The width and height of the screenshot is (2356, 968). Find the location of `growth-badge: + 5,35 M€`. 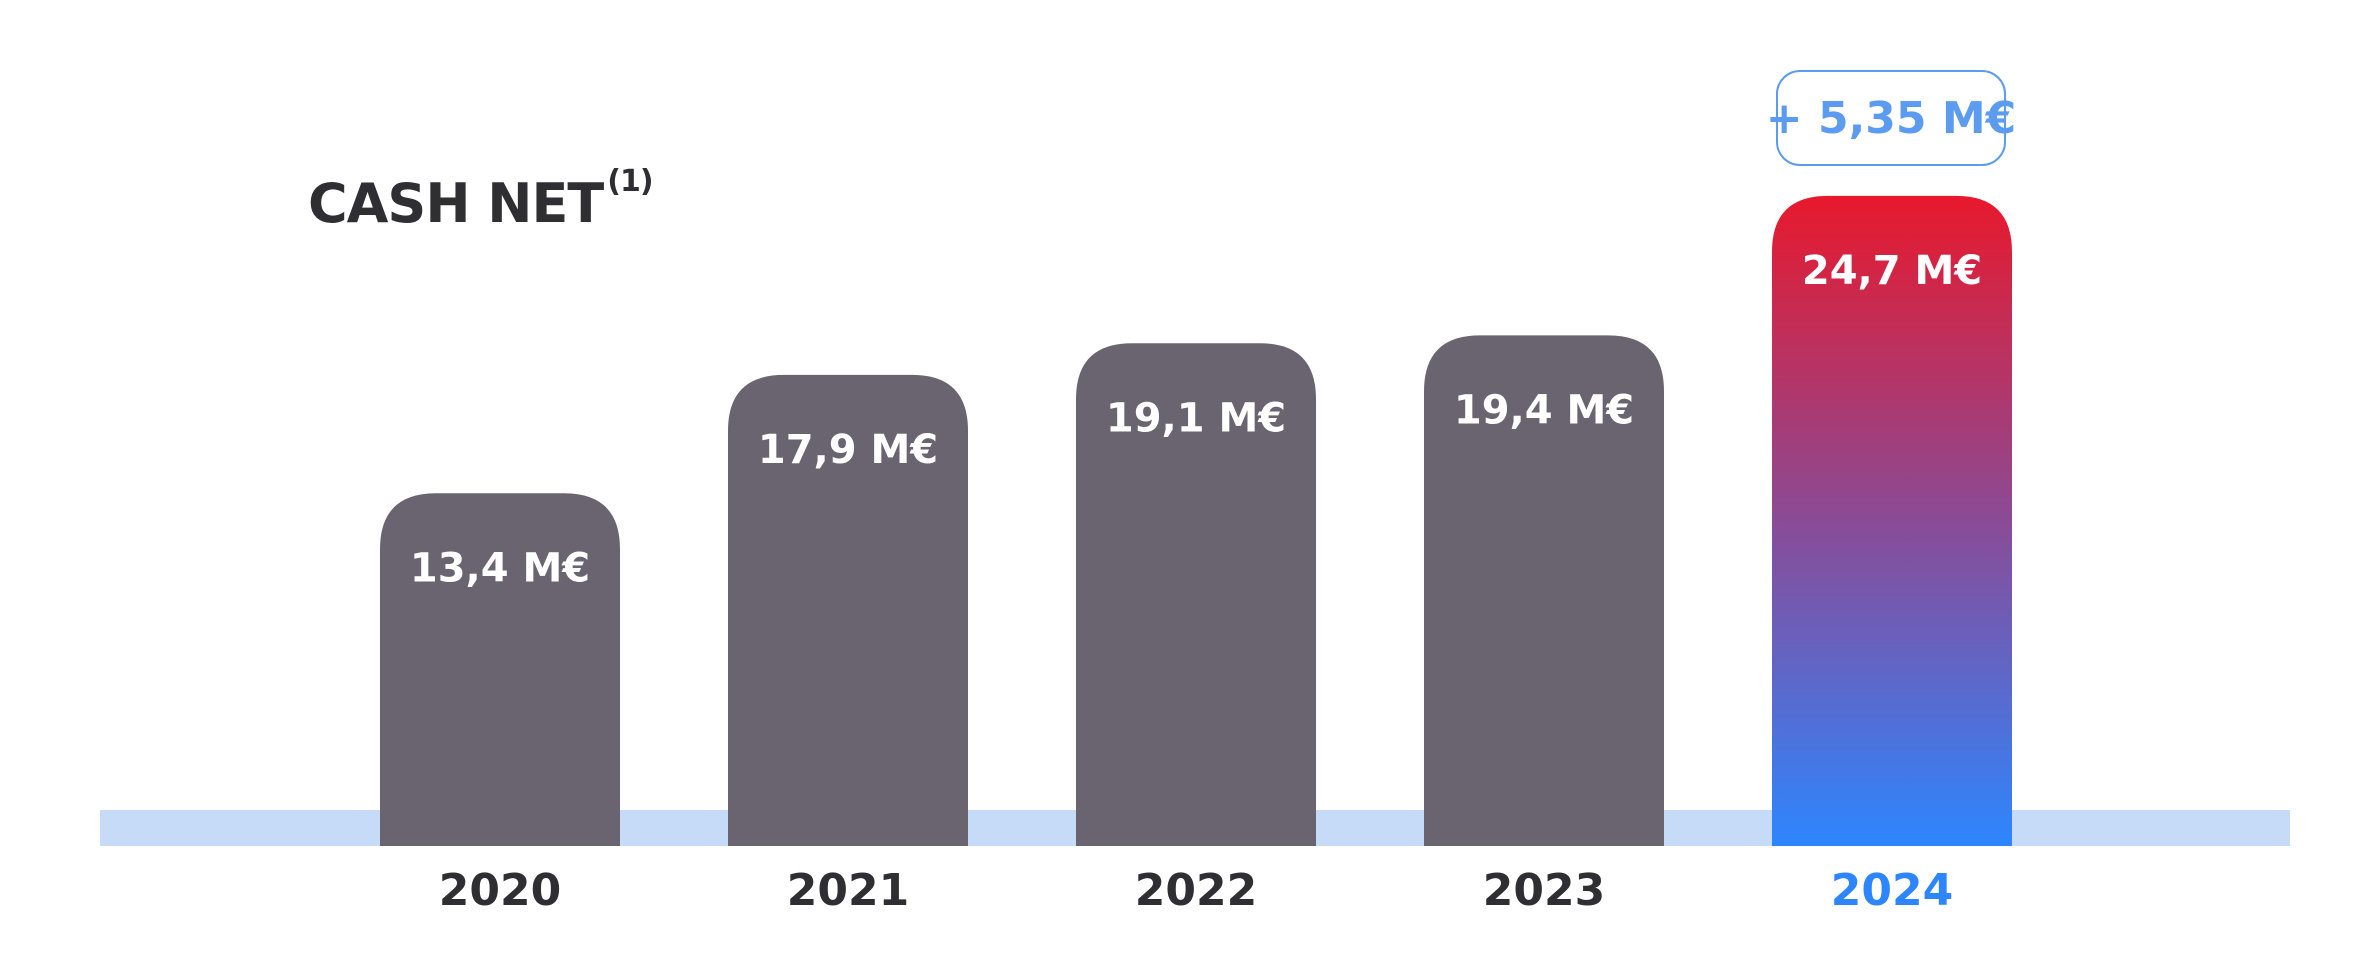

growth-badge: + 5,35 M€ is located at coordinates (1891, 118).